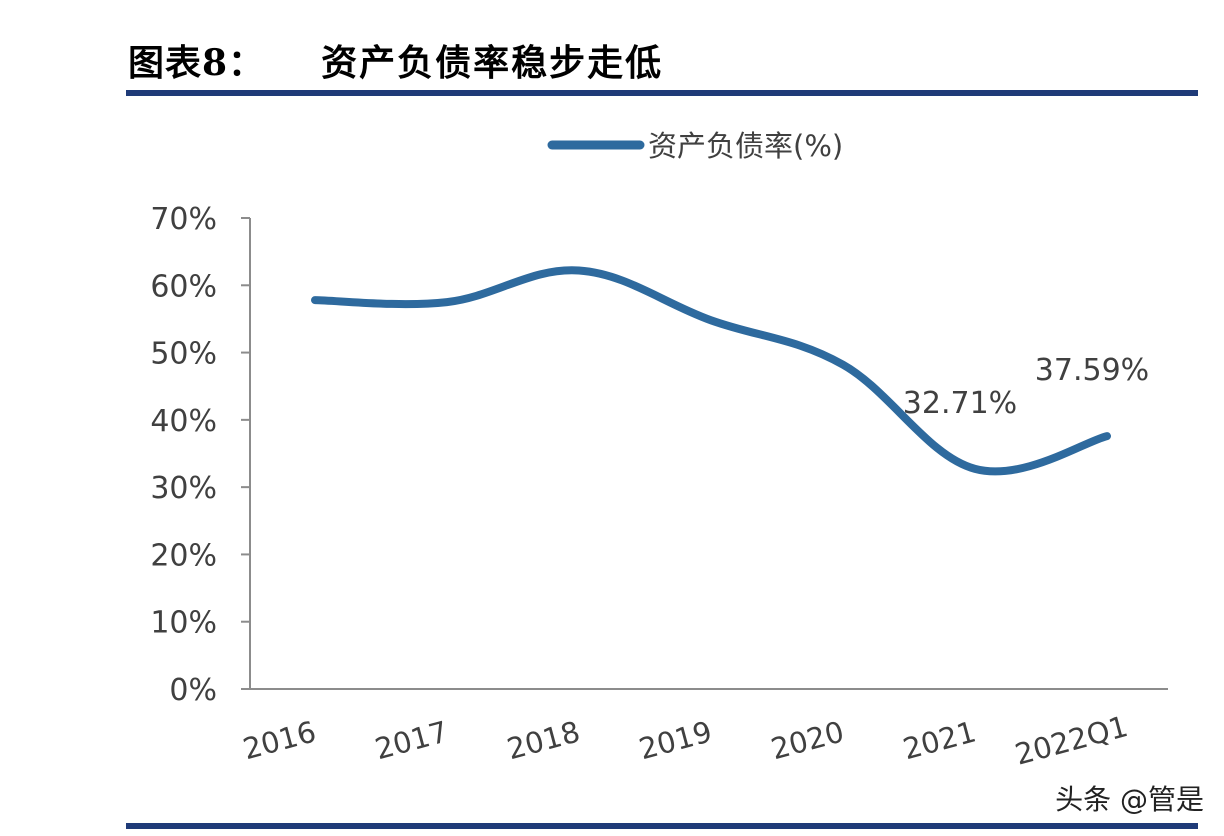  What do you see at coordinates (807, 740) in the screenshot?
I see `x-tick-label: 2020` at bounding box center [807, 740].